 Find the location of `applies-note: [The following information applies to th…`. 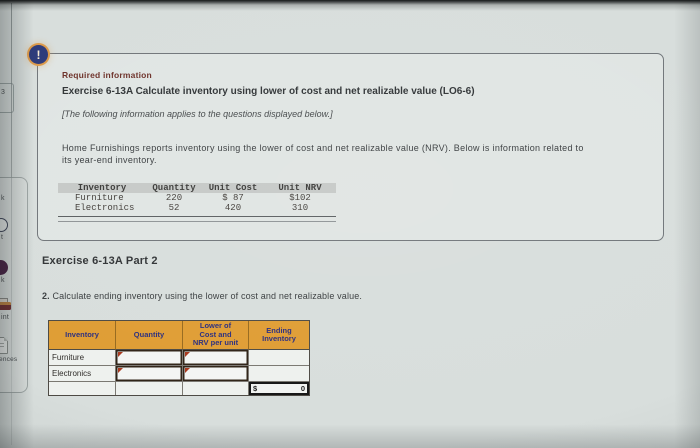

applies-note: [The following information applies to th… is located at coordinates (197, 114).